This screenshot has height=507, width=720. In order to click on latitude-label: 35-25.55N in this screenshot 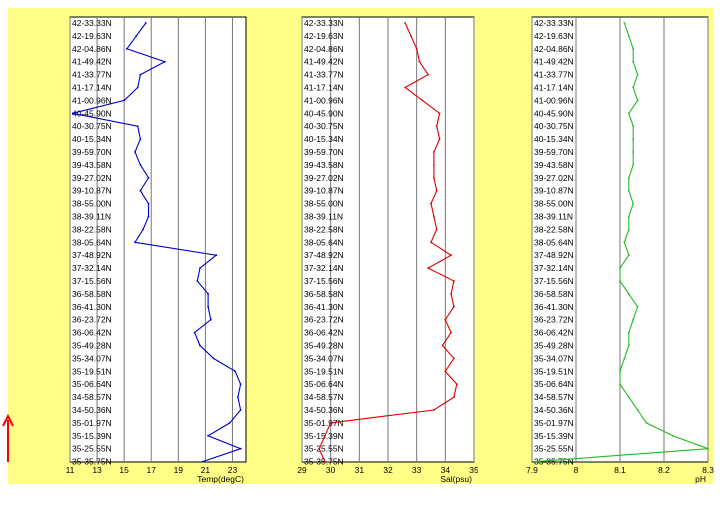, I will do `click(92, 449)`.